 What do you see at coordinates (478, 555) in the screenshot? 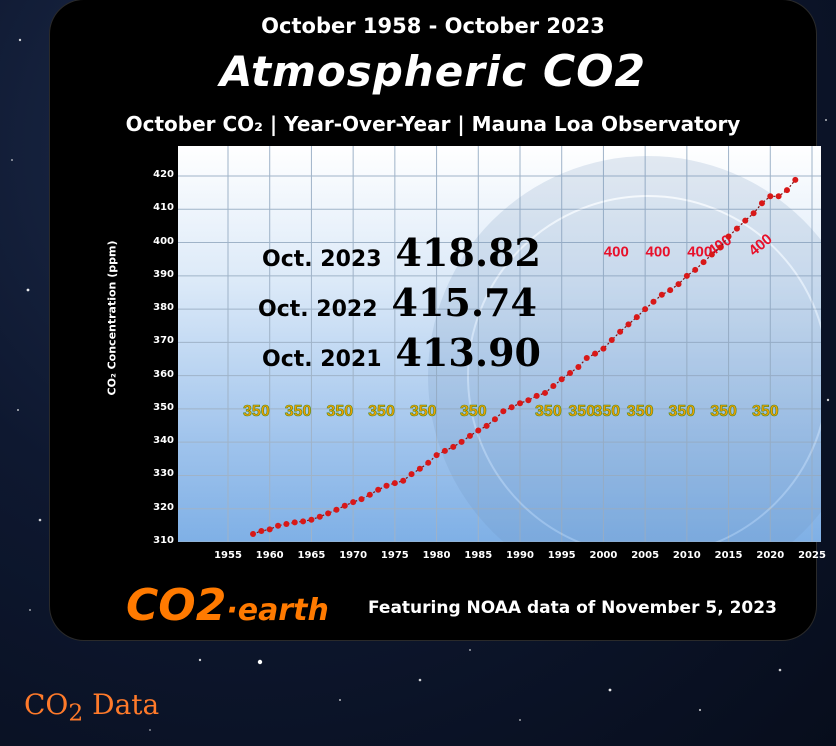
I see `x-tick-label: 1985` at bounding box center [478, 555].